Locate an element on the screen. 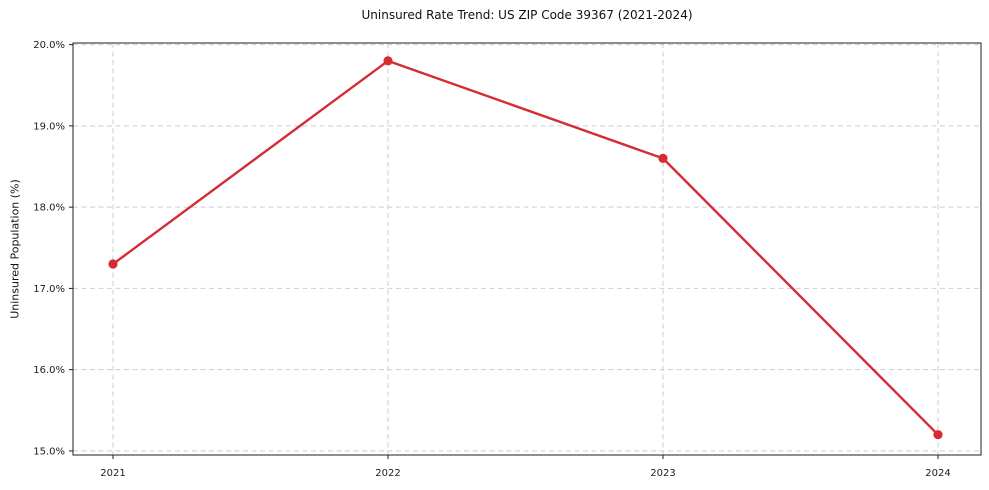 This screenshot has width=989, height=490. y-tick-label: 17.0% is located at coordinates (49, 289).